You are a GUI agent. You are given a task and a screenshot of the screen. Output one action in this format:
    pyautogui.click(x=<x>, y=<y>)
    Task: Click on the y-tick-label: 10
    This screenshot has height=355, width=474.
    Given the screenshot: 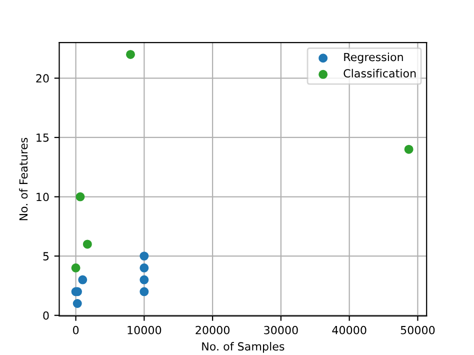 What is the action you would take?
    pyautogui.click(x=42, y=197)
    